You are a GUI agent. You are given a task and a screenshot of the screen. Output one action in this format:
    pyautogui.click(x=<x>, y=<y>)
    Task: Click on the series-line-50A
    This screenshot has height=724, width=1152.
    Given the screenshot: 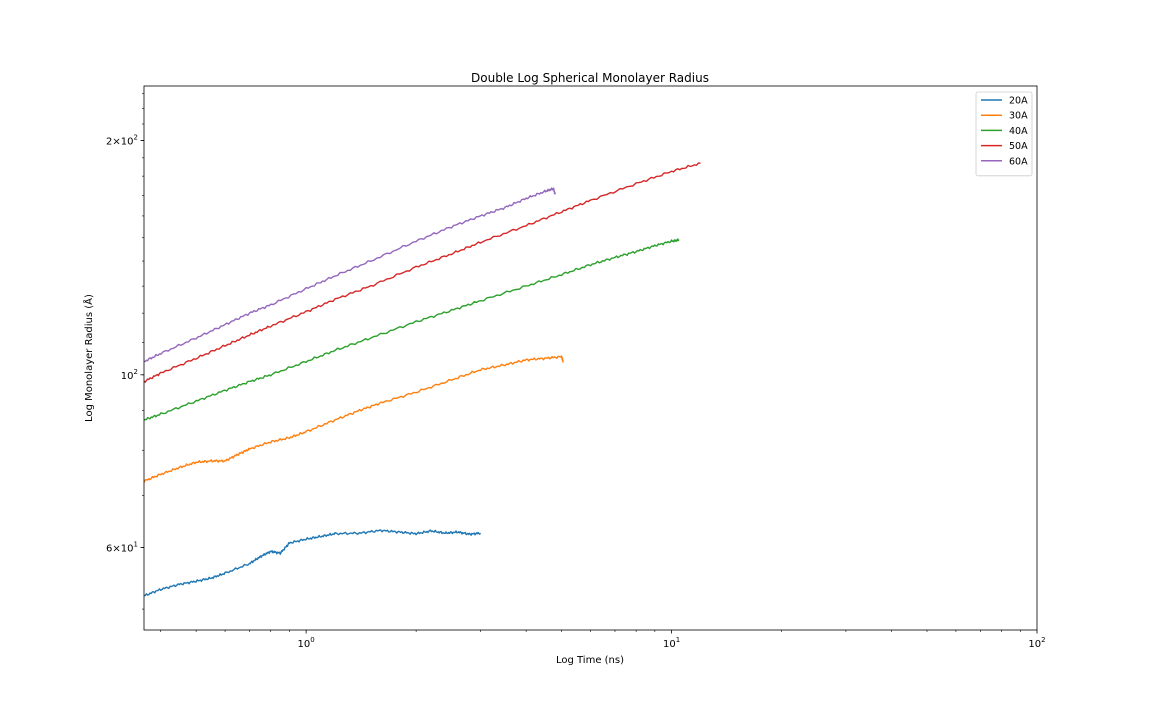 What is the action you would take?
    pyautogui.click(x=422, y=272)
    